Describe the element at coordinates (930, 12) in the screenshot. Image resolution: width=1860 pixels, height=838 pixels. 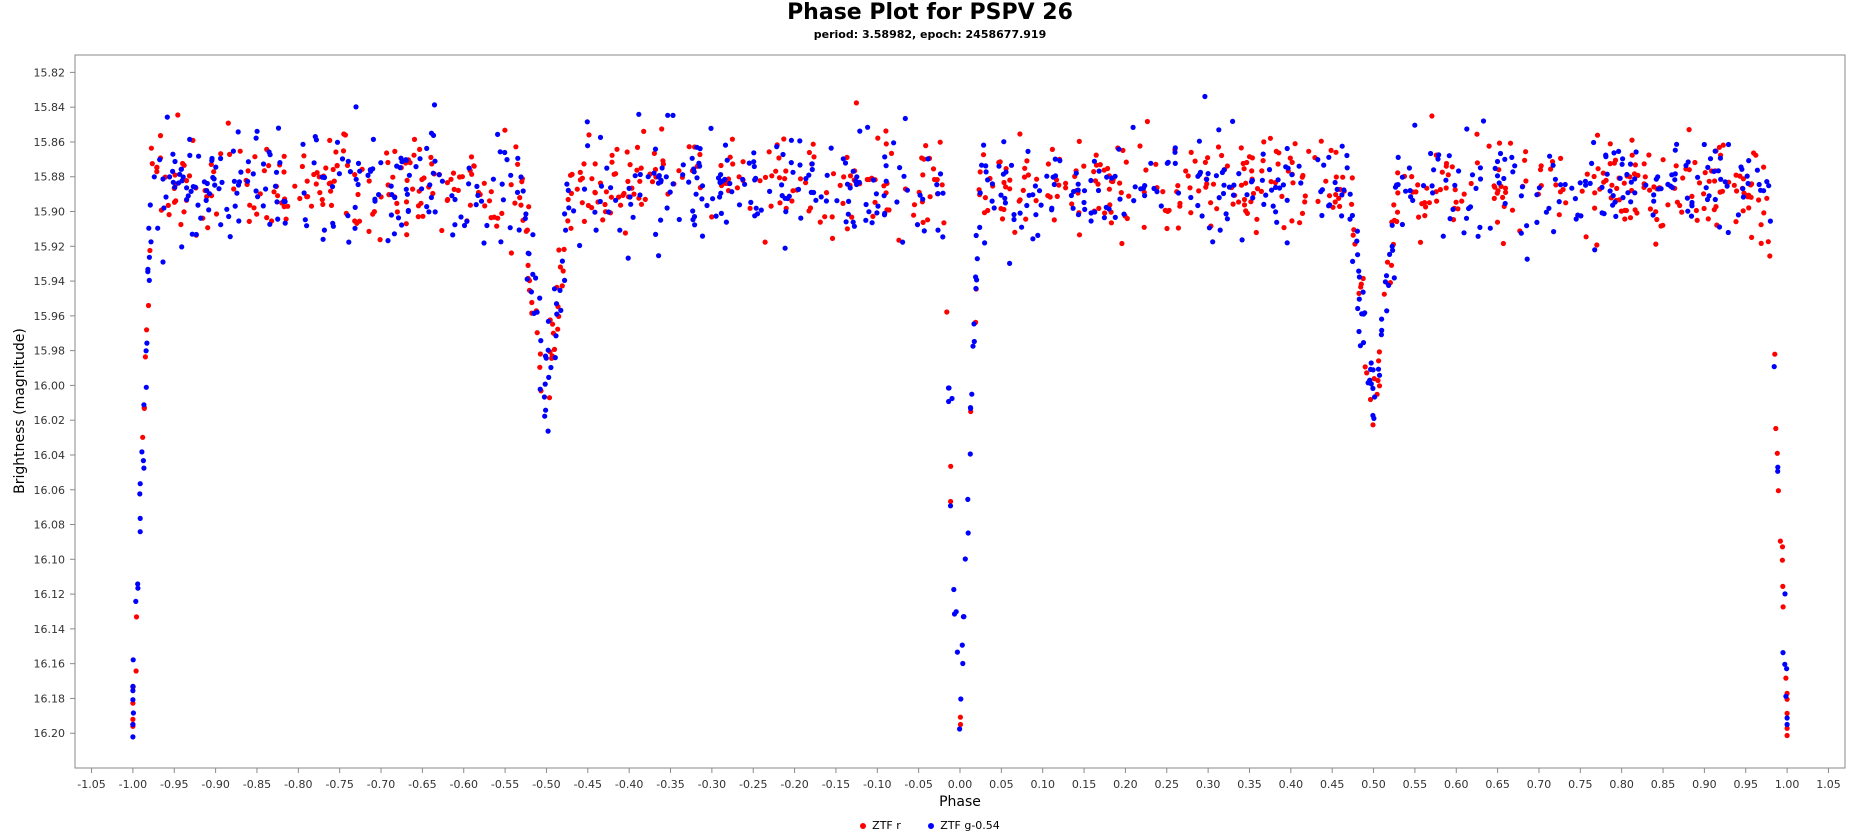
I see `chart-title: Phase Plot for PSPV 26` at that location.